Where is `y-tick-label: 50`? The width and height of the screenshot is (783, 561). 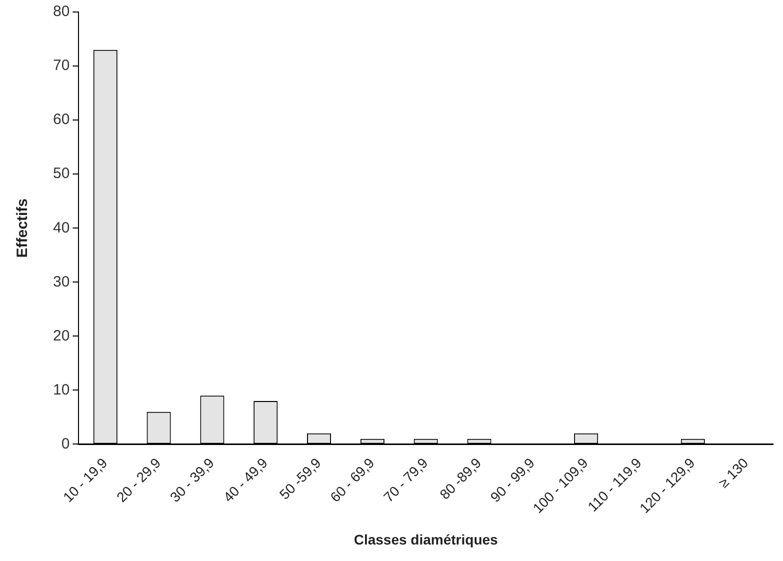
y-tick-label: 50 is located at coordinates (61, 173).